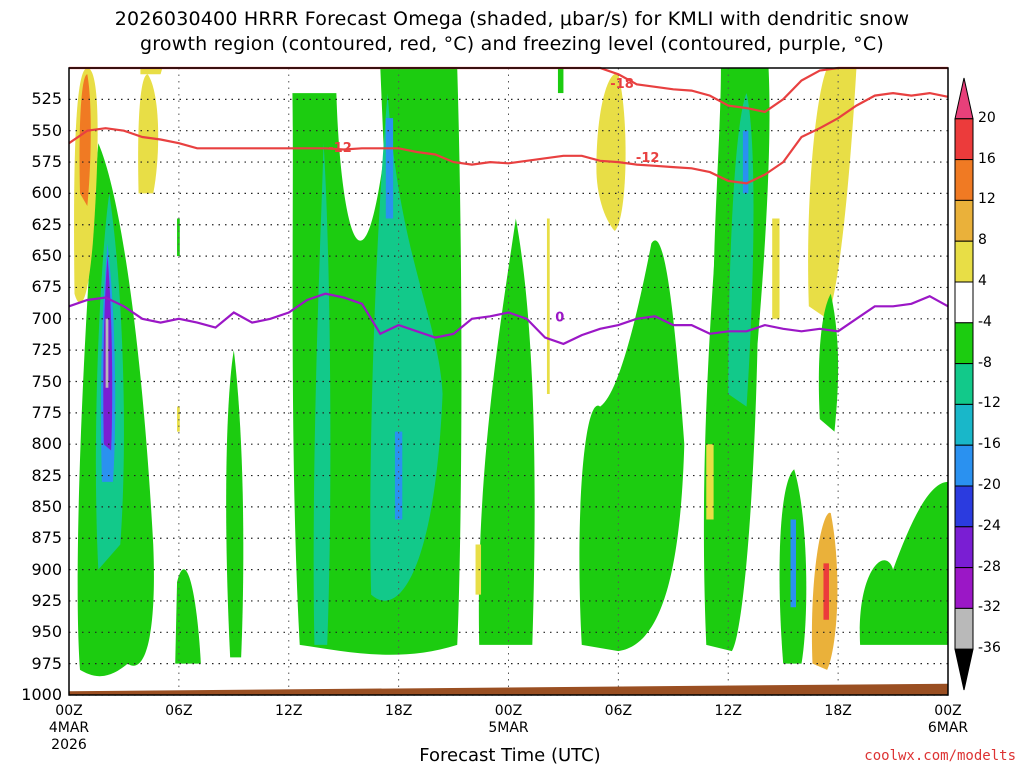  I want to click on y-tick-label: 875, so click(46, 538).